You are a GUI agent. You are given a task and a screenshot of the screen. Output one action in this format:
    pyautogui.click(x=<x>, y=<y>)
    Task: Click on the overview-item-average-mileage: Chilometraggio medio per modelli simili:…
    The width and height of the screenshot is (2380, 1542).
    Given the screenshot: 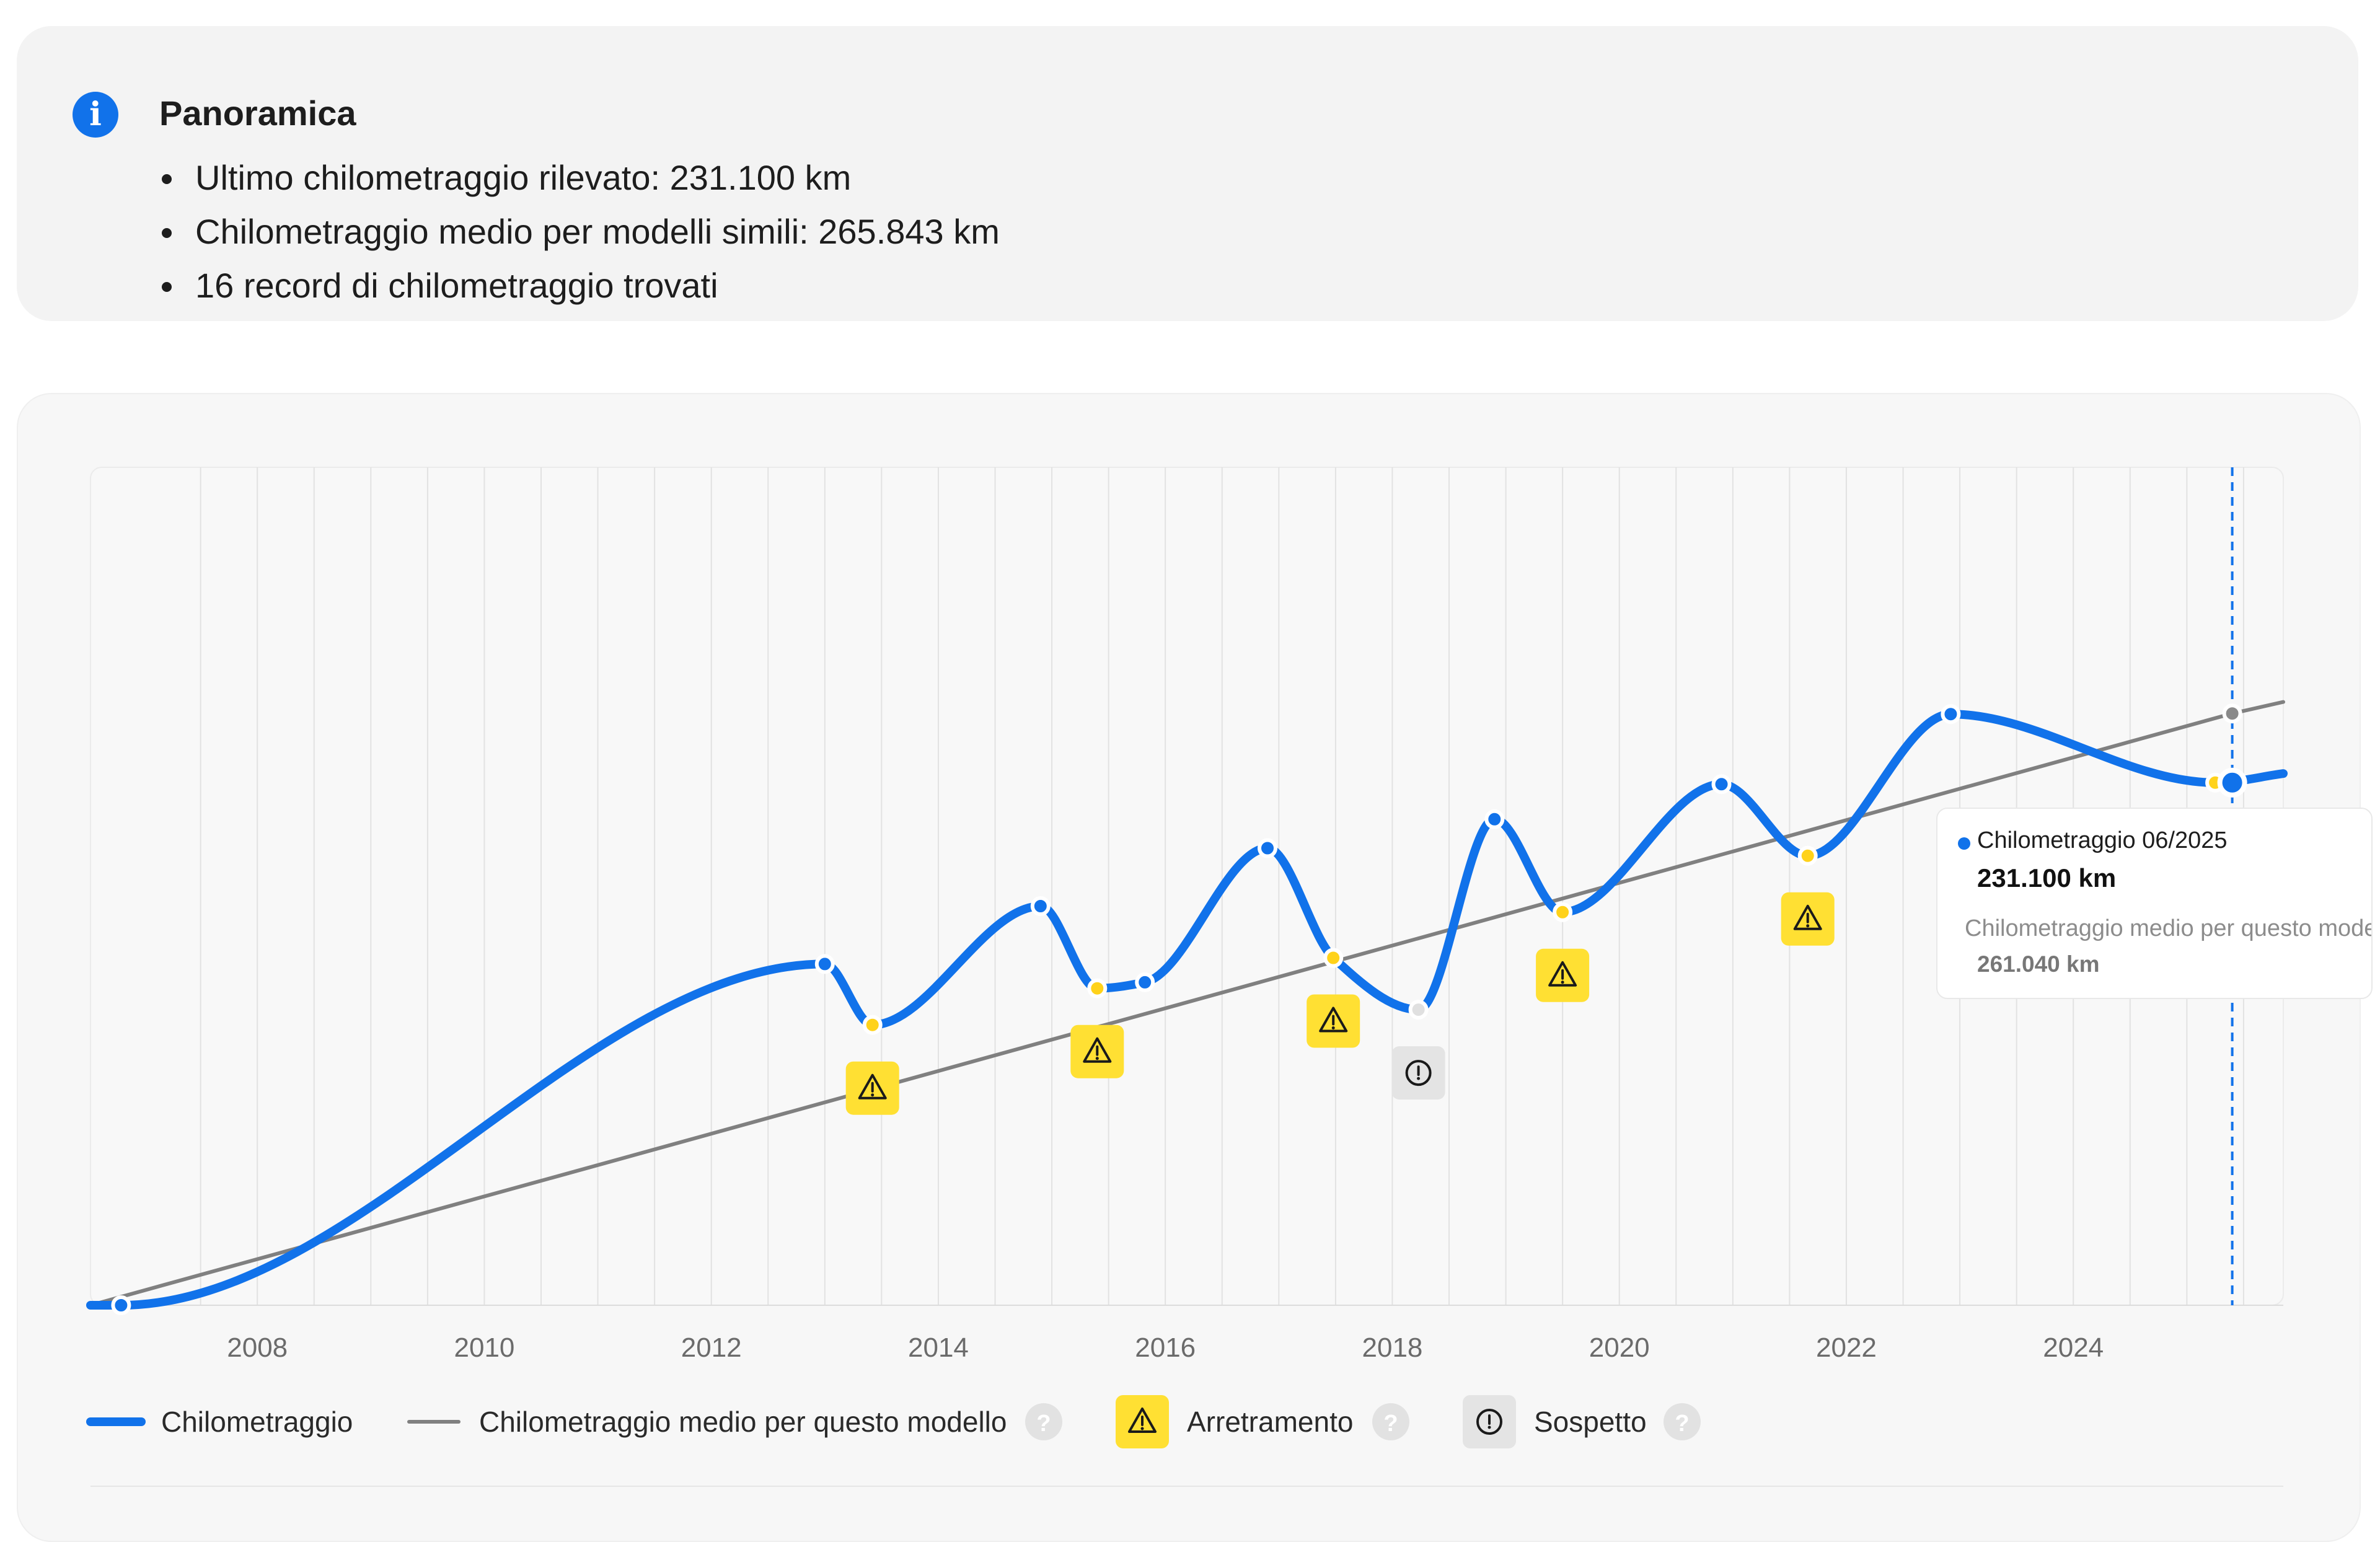 What is the action you would take?
    pyautogui.click(x=579, y=234)
    